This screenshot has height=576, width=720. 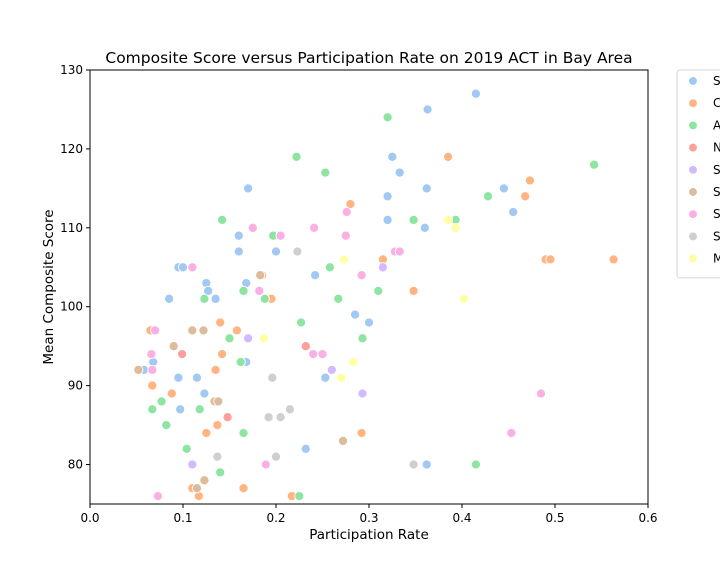 I want to click on legend-label: C, so click(x=716, y=103).